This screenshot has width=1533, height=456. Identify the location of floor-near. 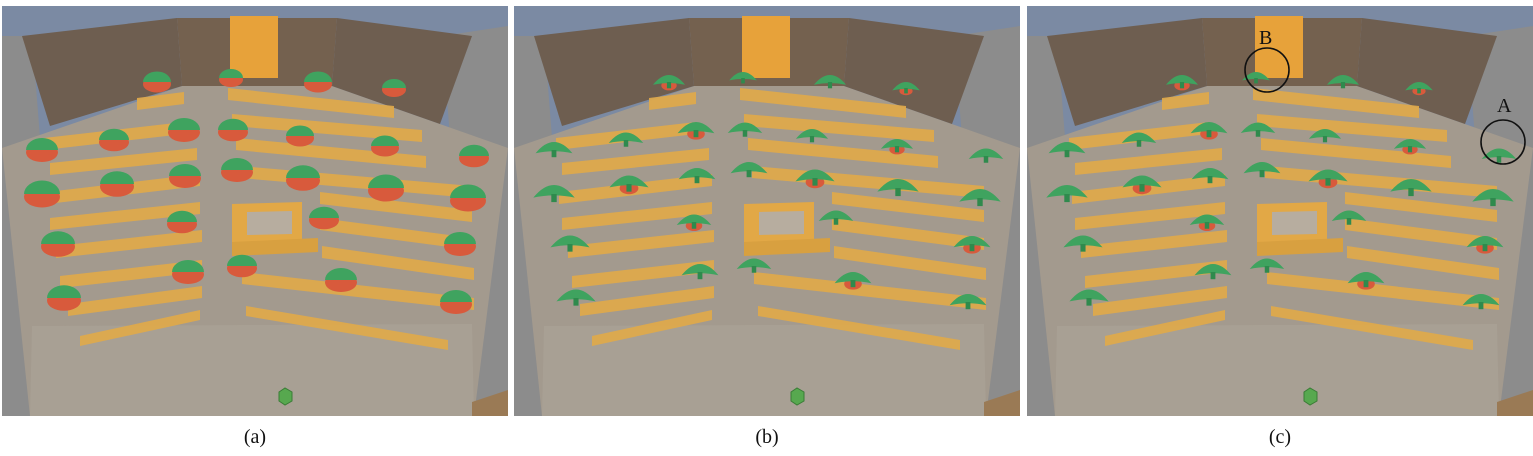
(252, 370).